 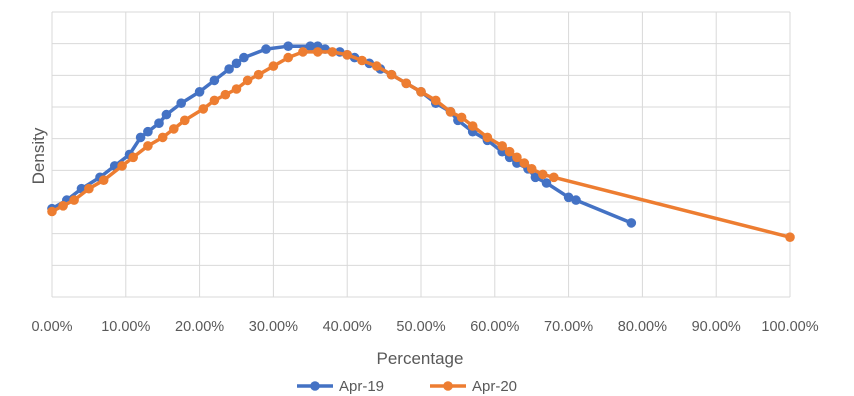 I want to click on x-tick-label: 20.00%, so click(x=199, y=327).